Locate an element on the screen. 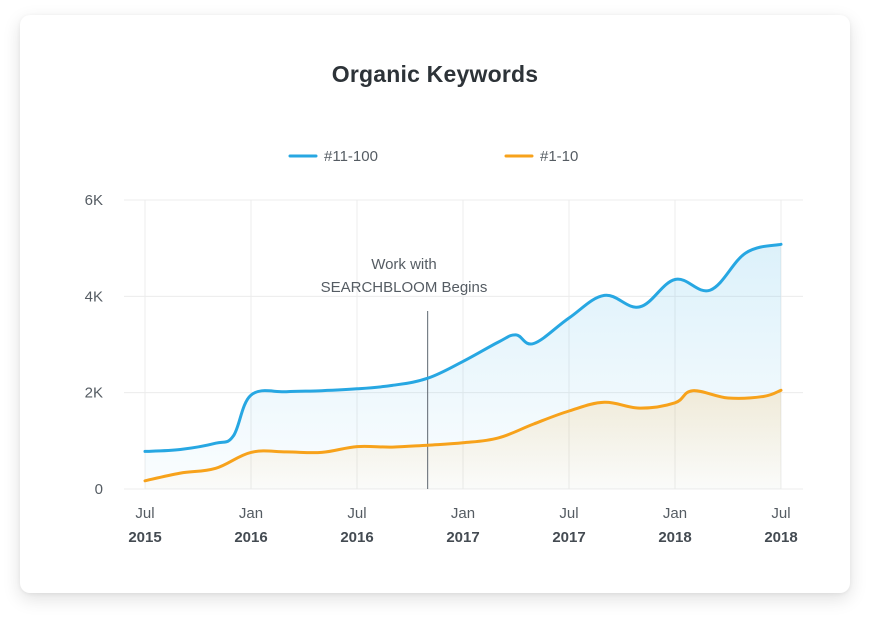  y-tick-label: 6K is located at coordinates (94, 200).